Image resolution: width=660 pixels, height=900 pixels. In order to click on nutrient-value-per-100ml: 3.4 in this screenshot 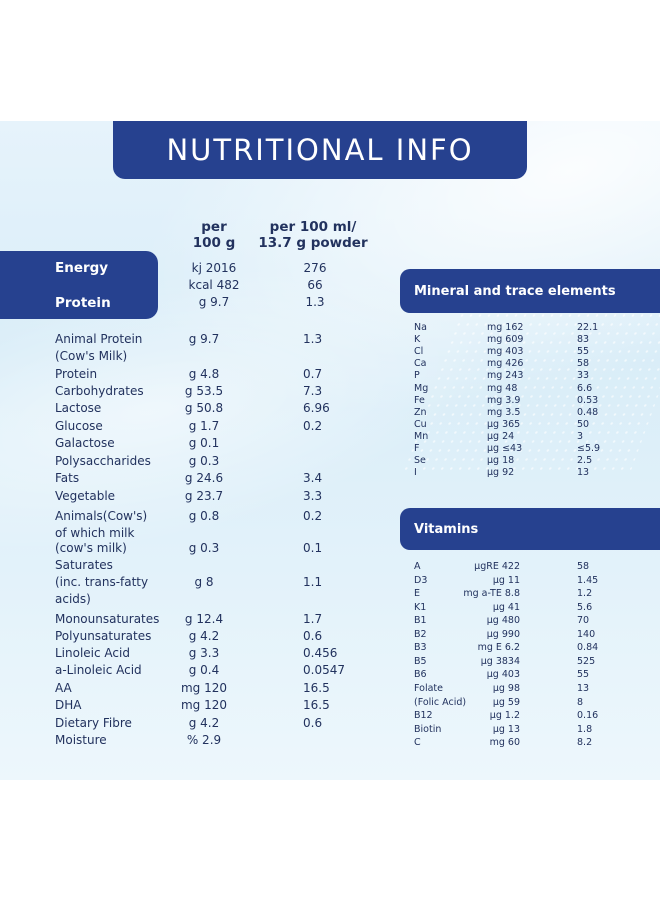, I will do `click(313, 478)`.